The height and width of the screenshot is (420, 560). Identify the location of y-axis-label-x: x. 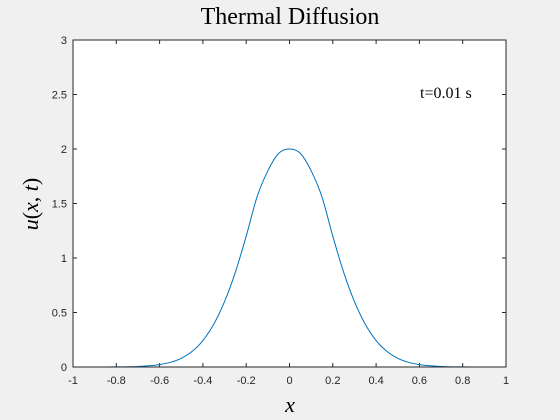
(30, 207).